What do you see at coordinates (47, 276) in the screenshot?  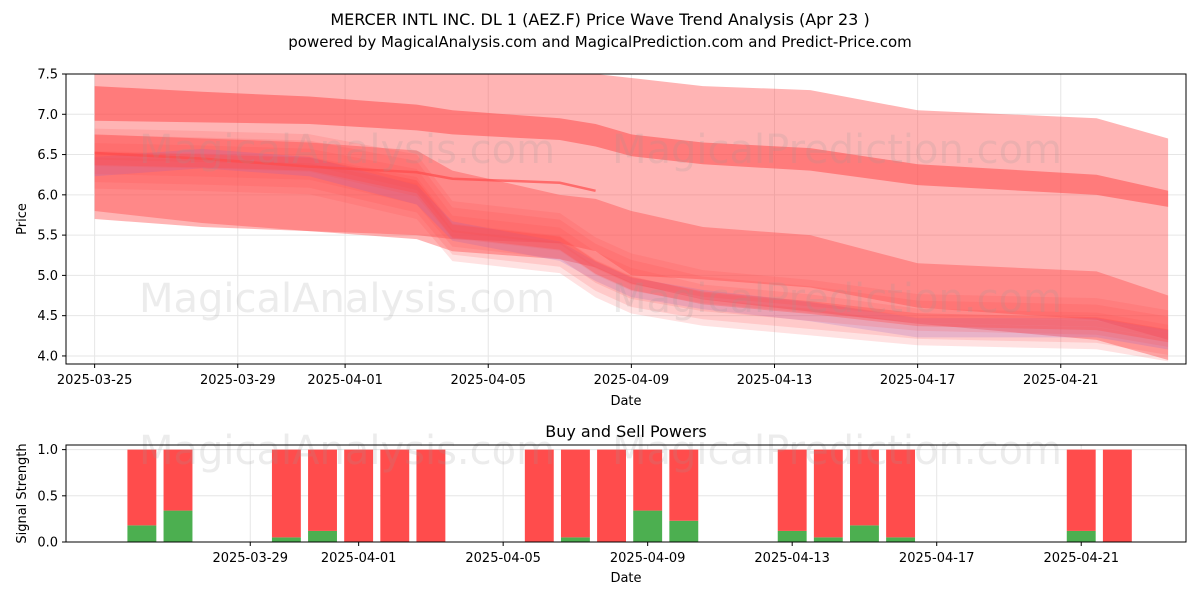 I see `y-tick-label: 5.0` at bounding box center [47, 276].